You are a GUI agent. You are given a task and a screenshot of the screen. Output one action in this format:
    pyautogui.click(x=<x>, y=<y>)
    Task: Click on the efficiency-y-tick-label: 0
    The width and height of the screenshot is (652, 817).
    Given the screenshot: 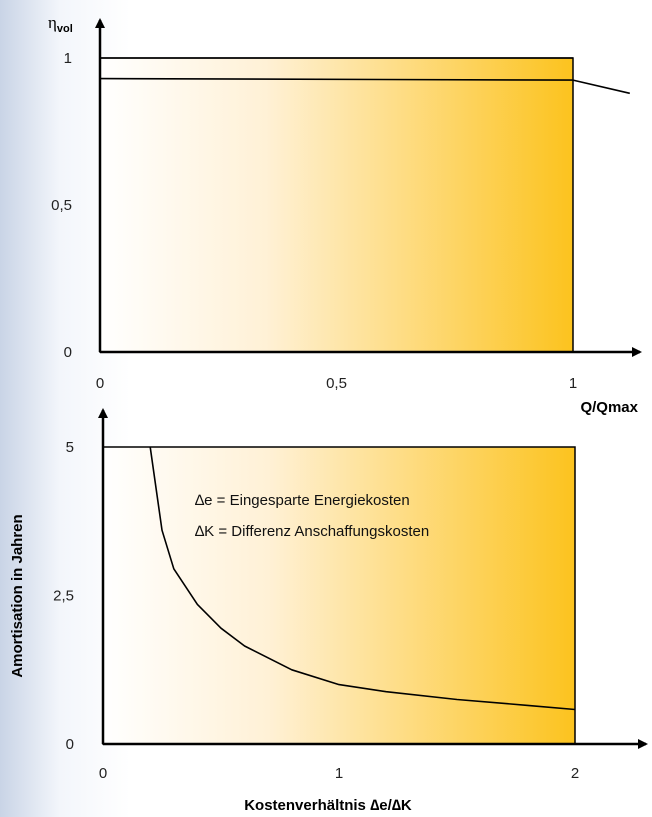 What is the action you would take?
    pyautogui.click(x=68, y=352)
    